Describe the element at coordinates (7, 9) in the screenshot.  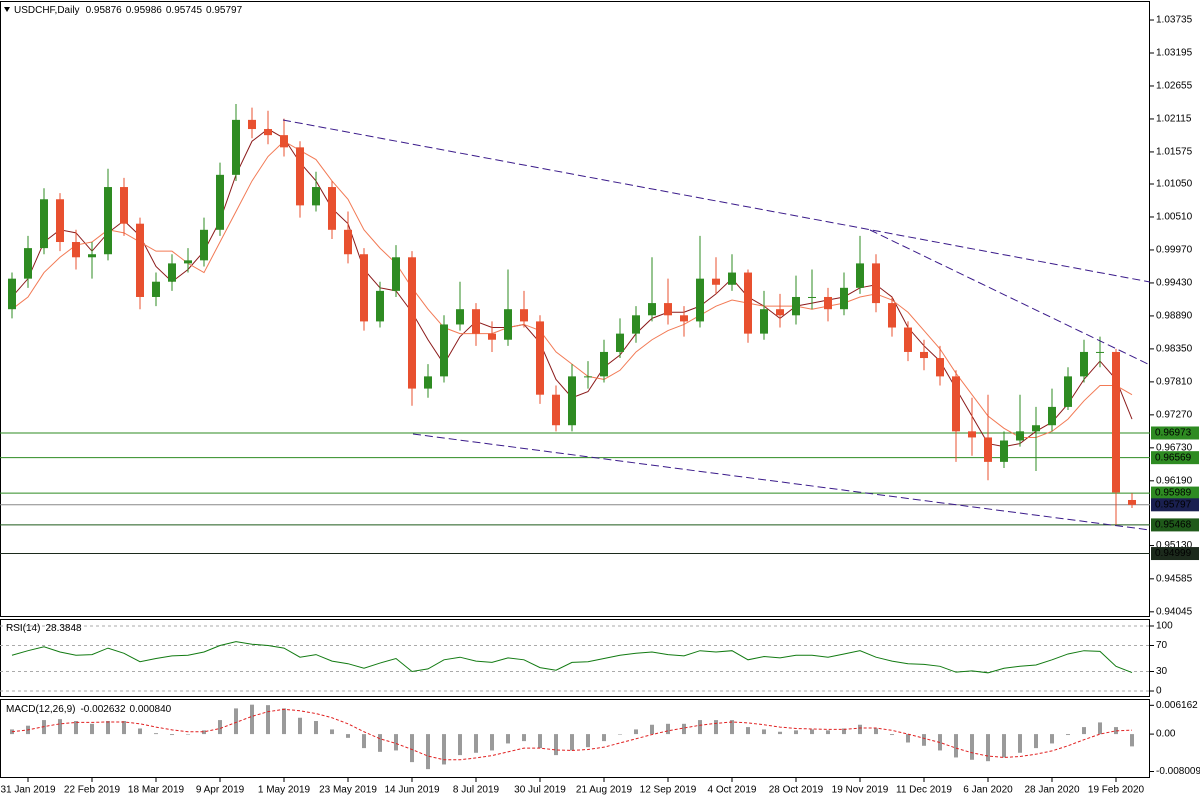
I see `menu-arrow` at that location.